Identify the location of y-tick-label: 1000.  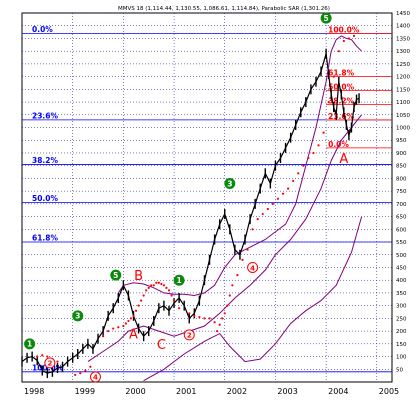
(403, 129).